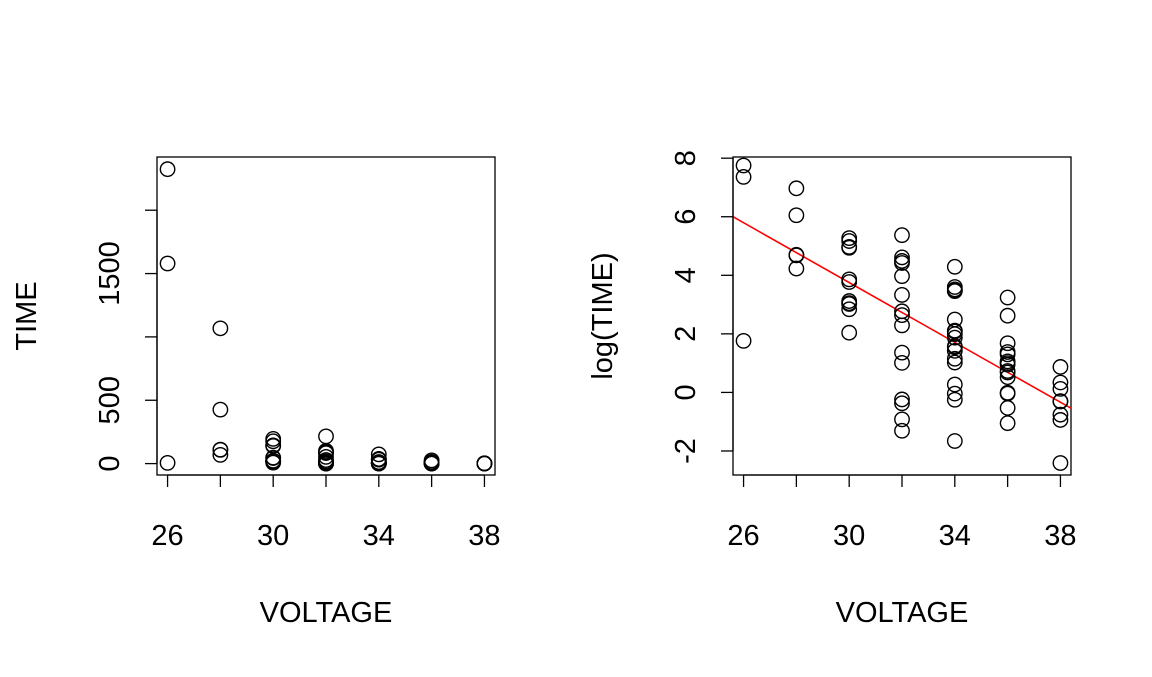 The image size is (1152, 677). Describe the element at coordinates (27, 315) in the screenshot. I see `y-axis-label: TIME` at that location.